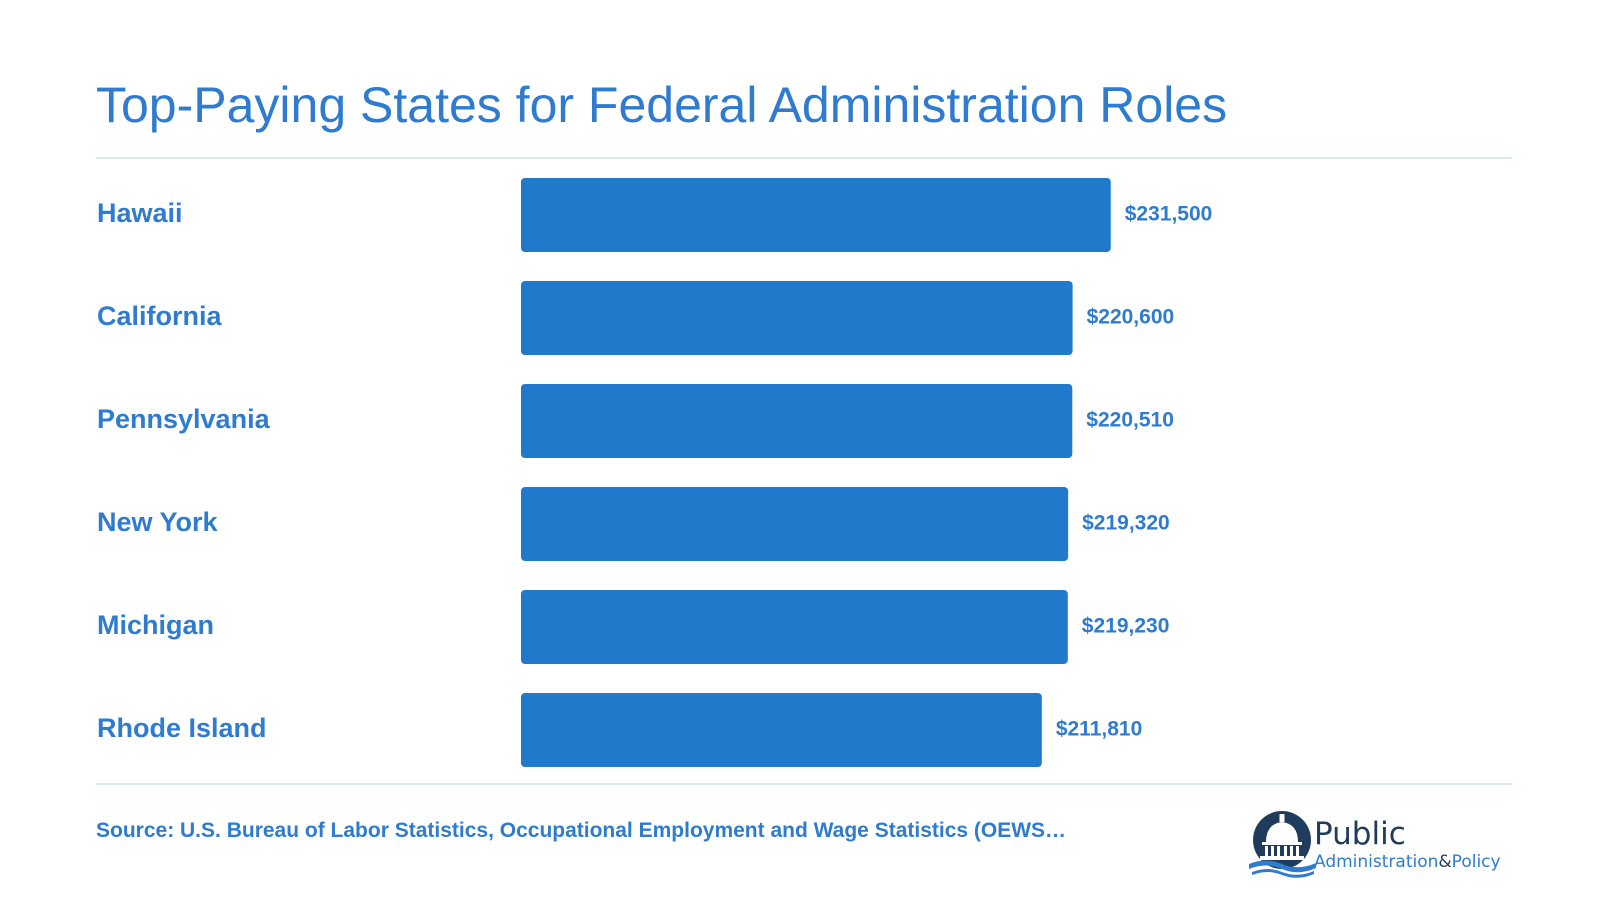 The width and height of the screenshot is (1600, 900). I want to click on category-label: Pennsylvania, so click(184, 419).